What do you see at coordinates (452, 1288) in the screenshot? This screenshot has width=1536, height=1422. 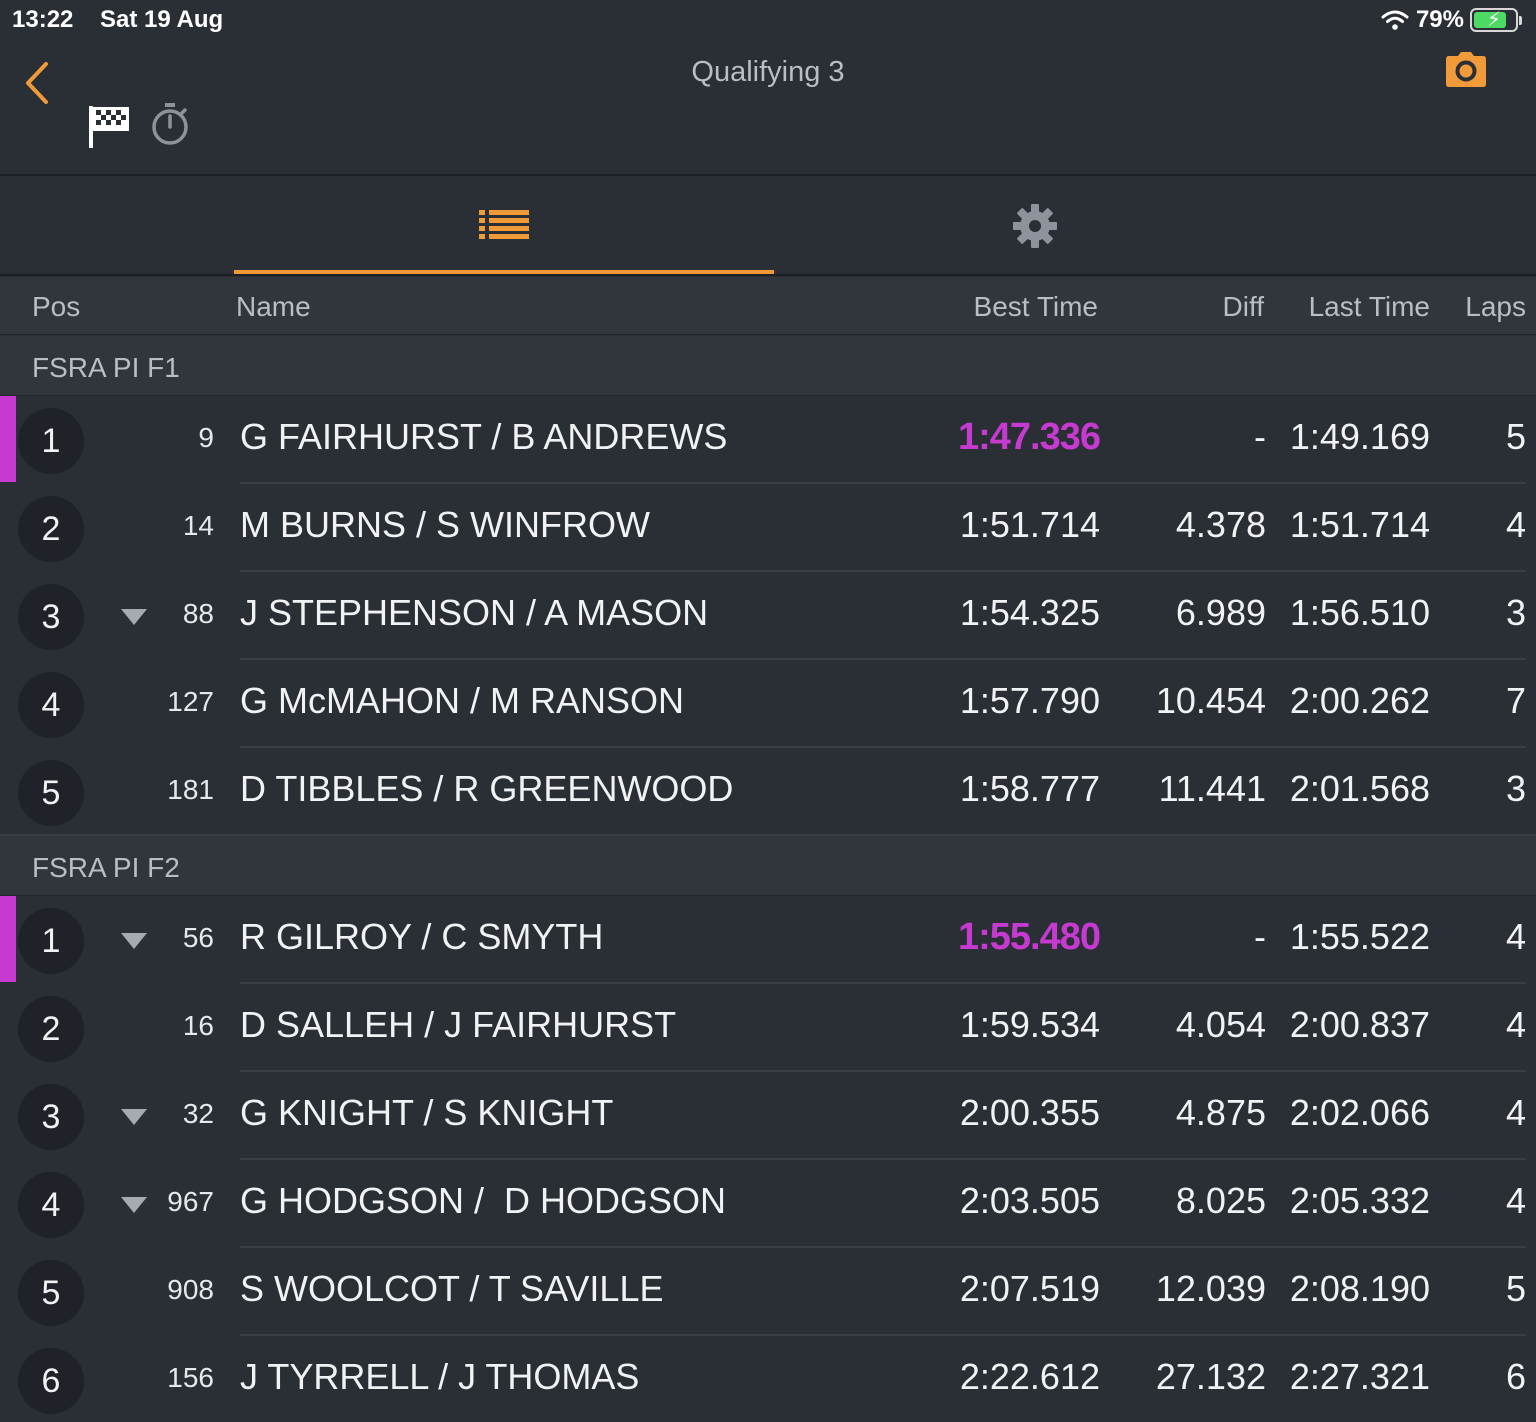 I see `driver-names: S WOOLCOT / T SAVILLE` at bounding box center [452, 1288].